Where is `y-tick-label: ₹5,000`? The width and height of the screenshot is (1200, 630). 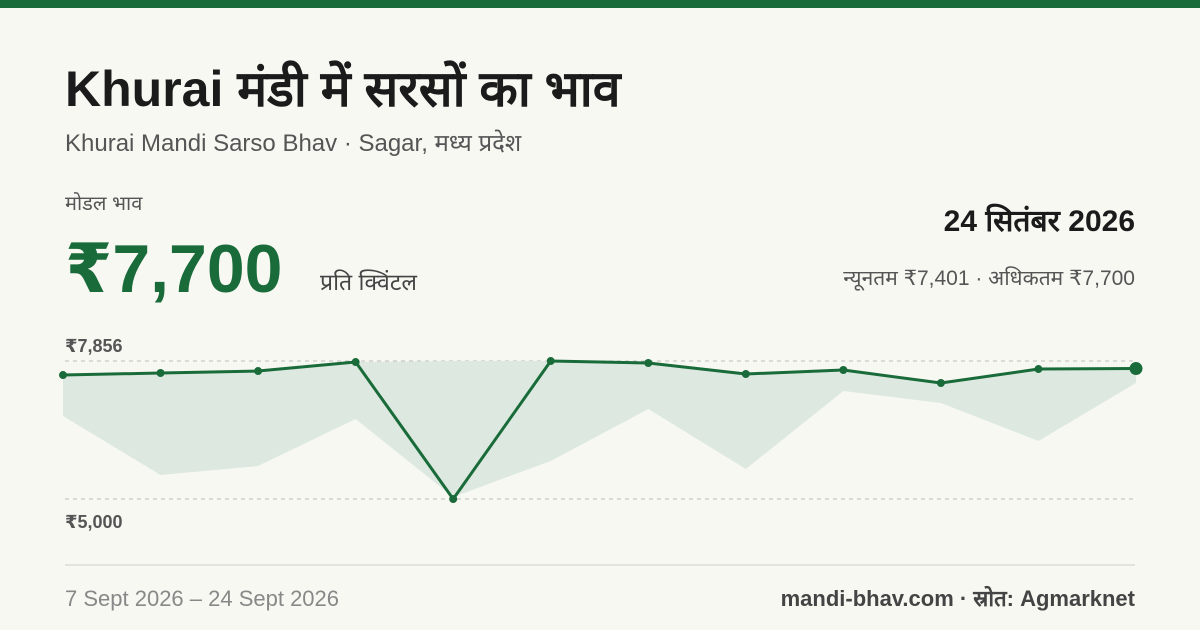
y-tick-label: ₹5,000 is located at coordinates (94, 522).